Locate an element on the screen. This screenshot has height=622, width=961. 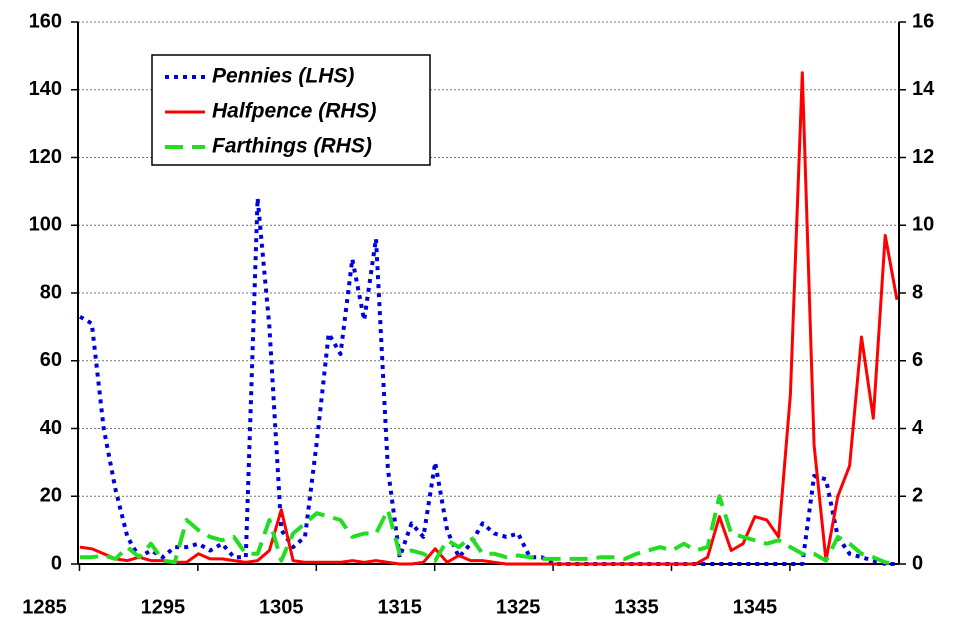
x-tick-label: 1315 is located at coordinates (399, 607).